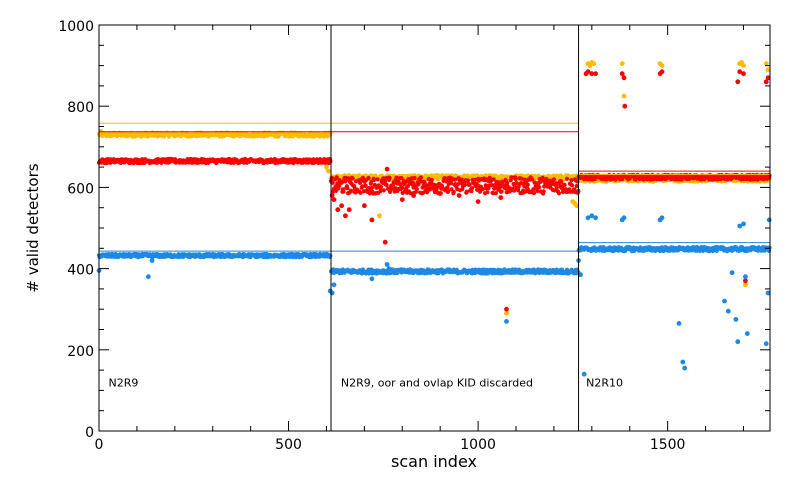 The width and height of the screenshot is (800, 480). I want to click on y-tick-label: 600, so click(80, 189).